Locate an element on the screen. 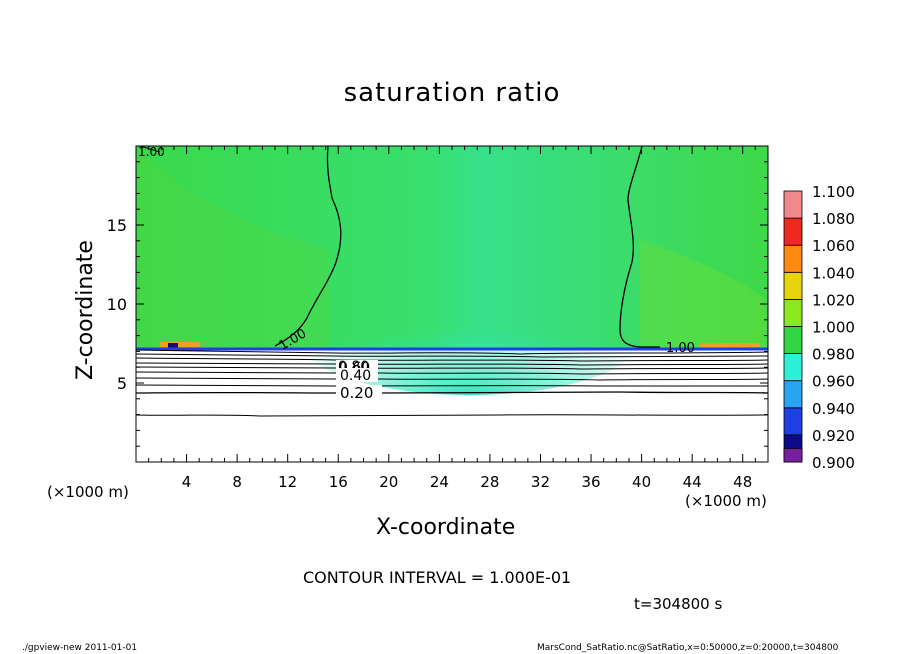  x-axis-unit-left: (×1000 m) is located at coordinates (88, 492).